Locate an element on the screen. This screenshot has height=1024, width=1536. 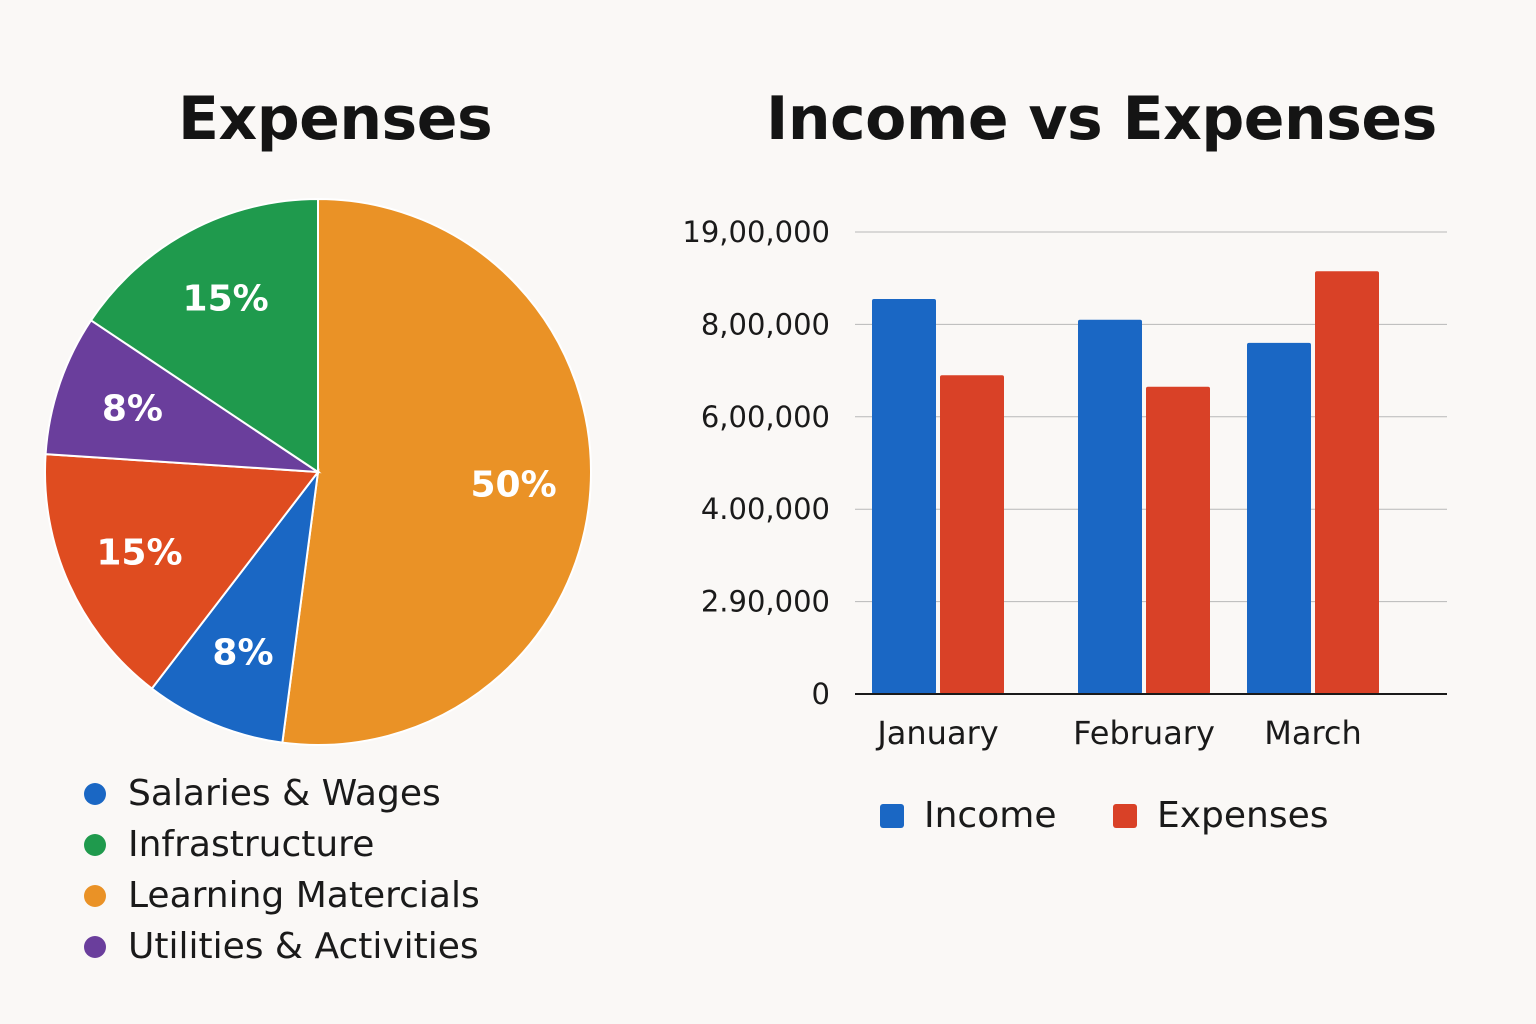
pie-slice-label-3: 8% is located at coordinates (132, 408).